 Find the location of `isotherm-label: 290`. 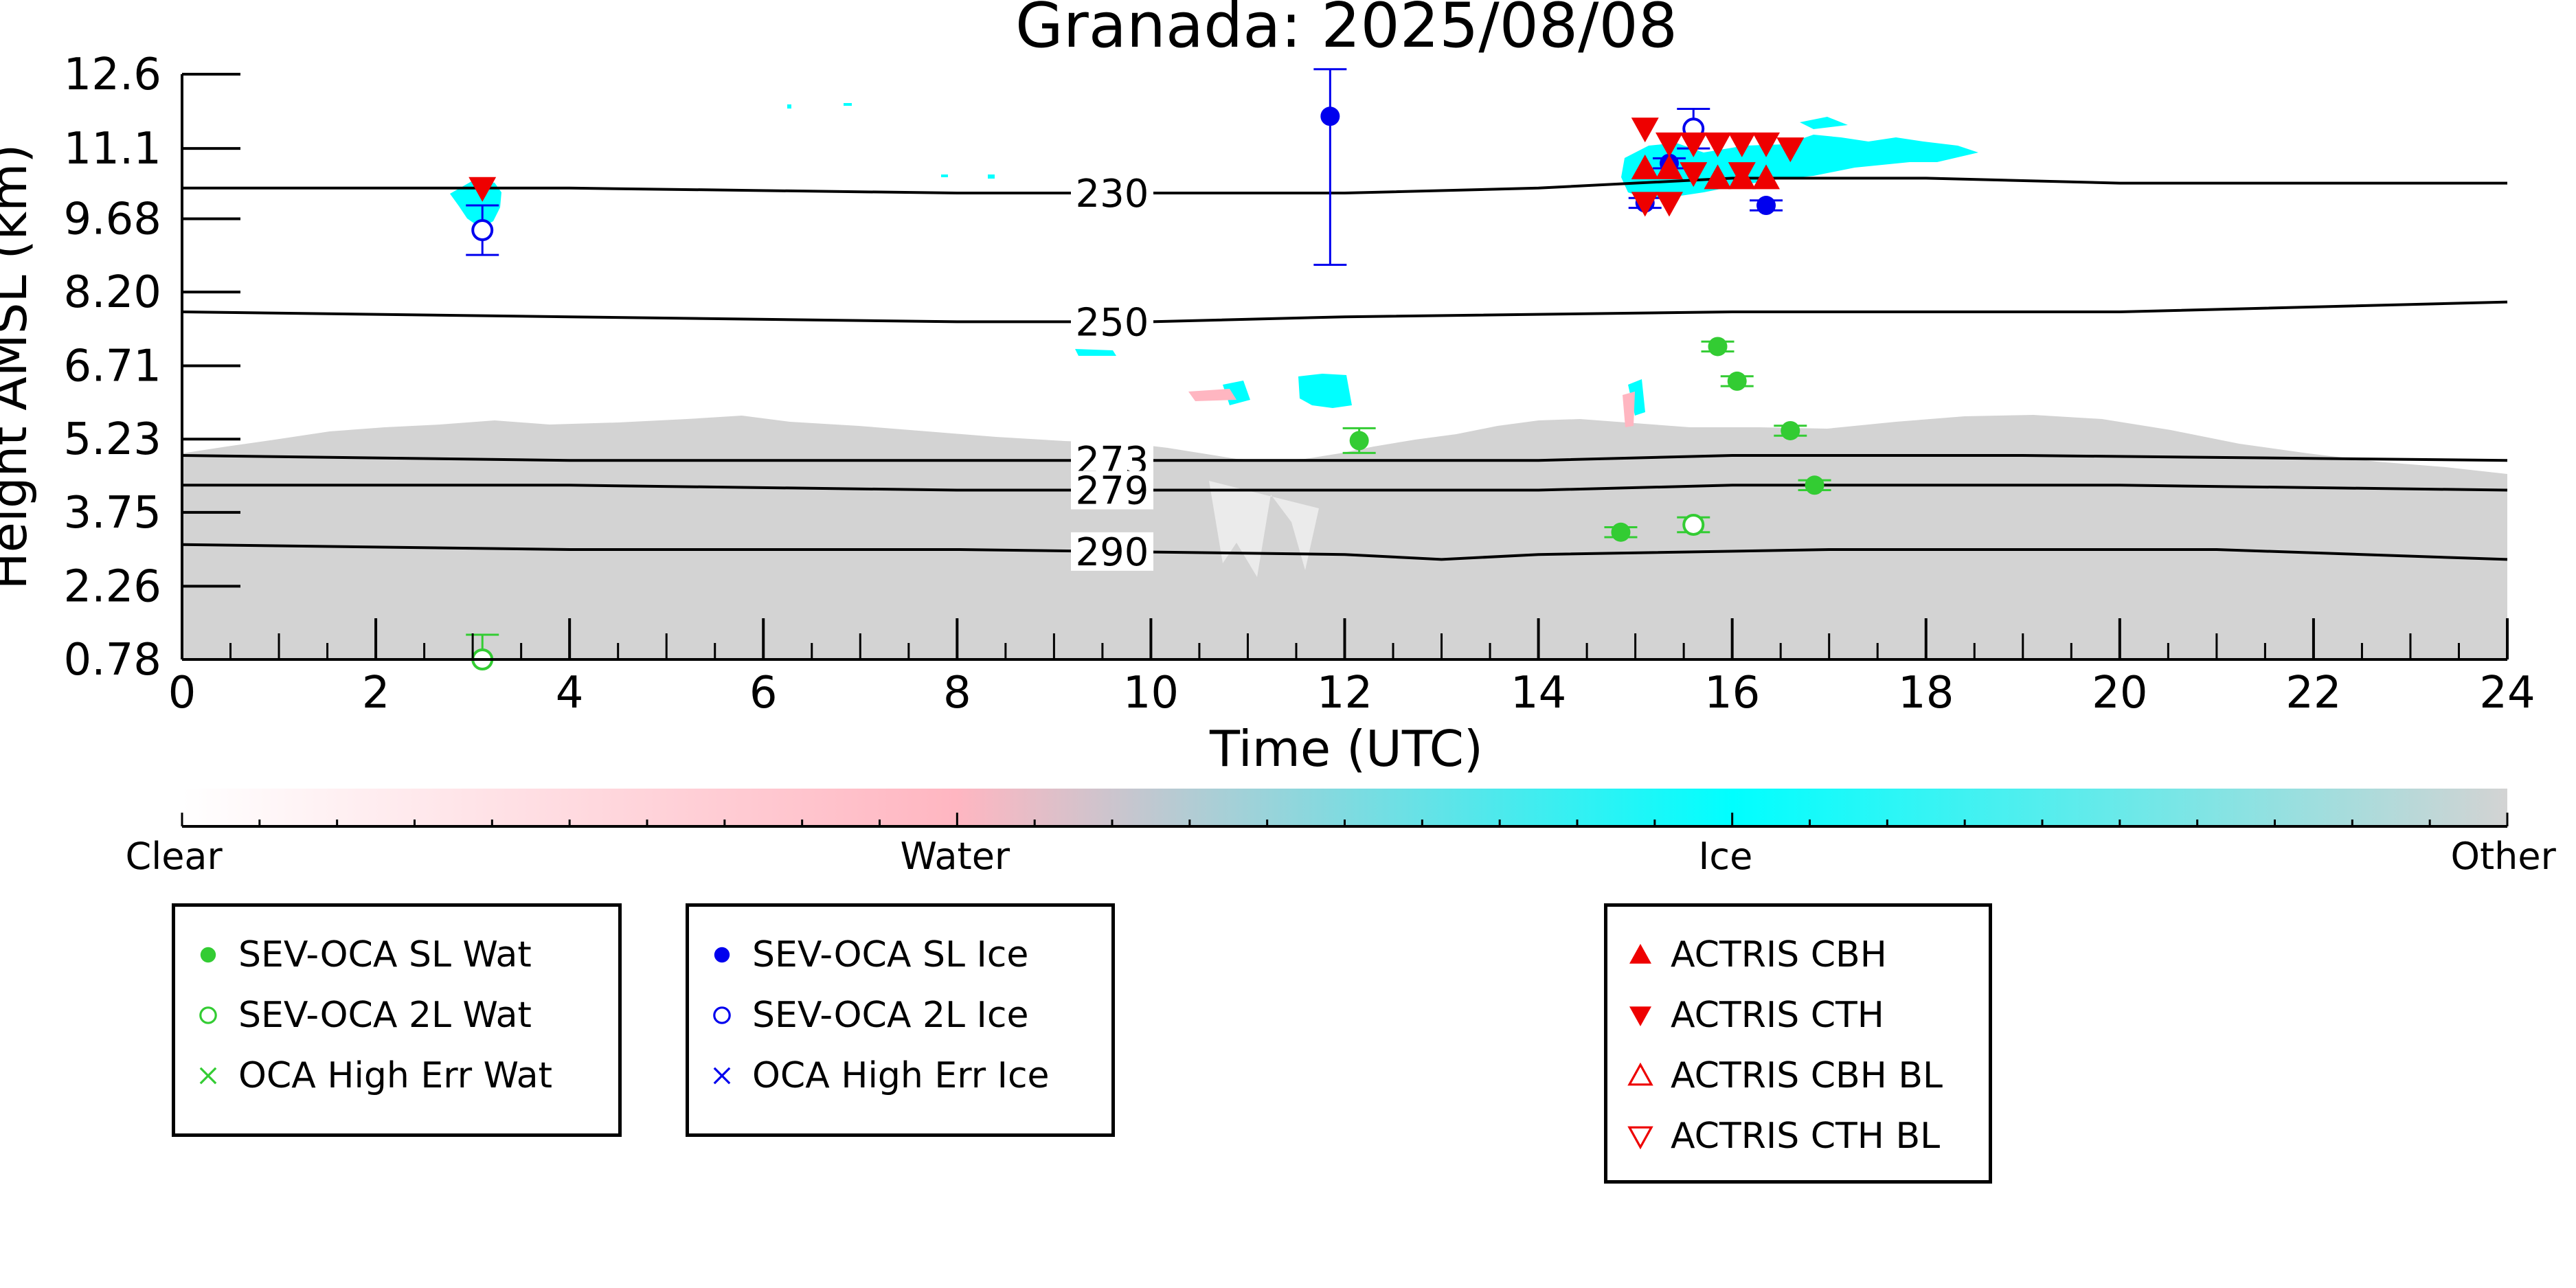

isotherm-label: 290 is located at coordinates (1112, 552).